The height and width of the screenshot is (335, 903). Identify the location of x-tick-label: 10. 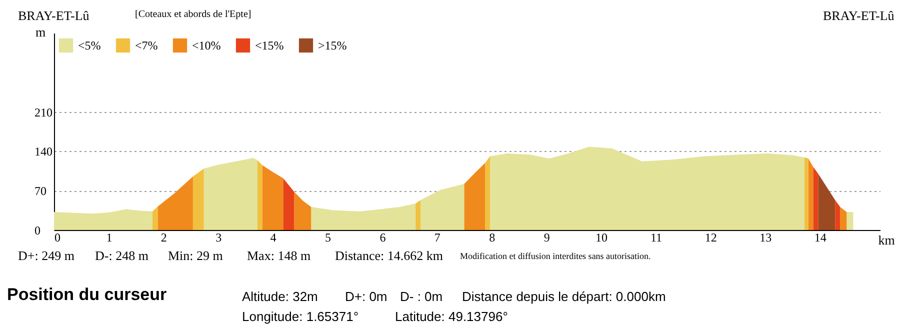
(602, 237).